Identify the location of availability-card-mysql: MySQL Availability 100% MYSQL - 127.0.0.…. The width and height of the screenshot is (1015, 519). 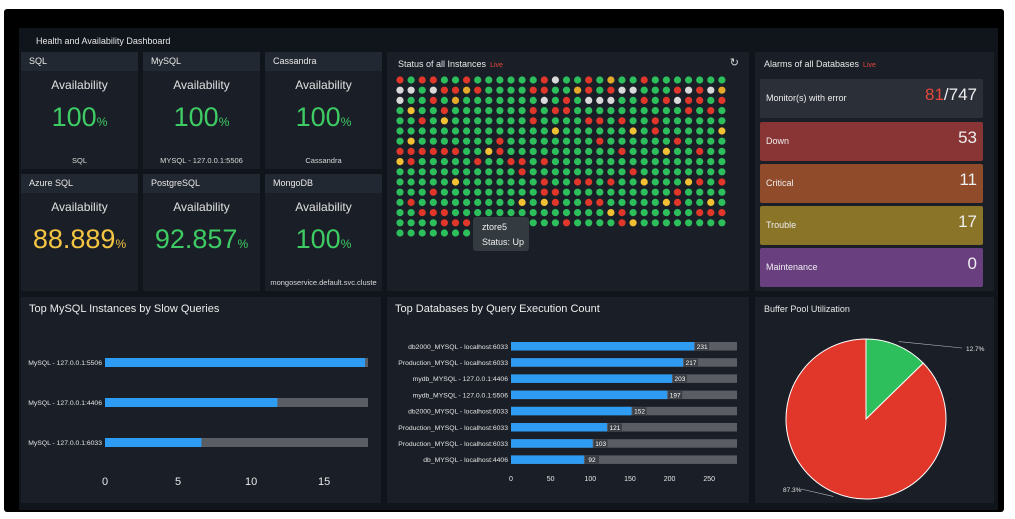
(201, 110).